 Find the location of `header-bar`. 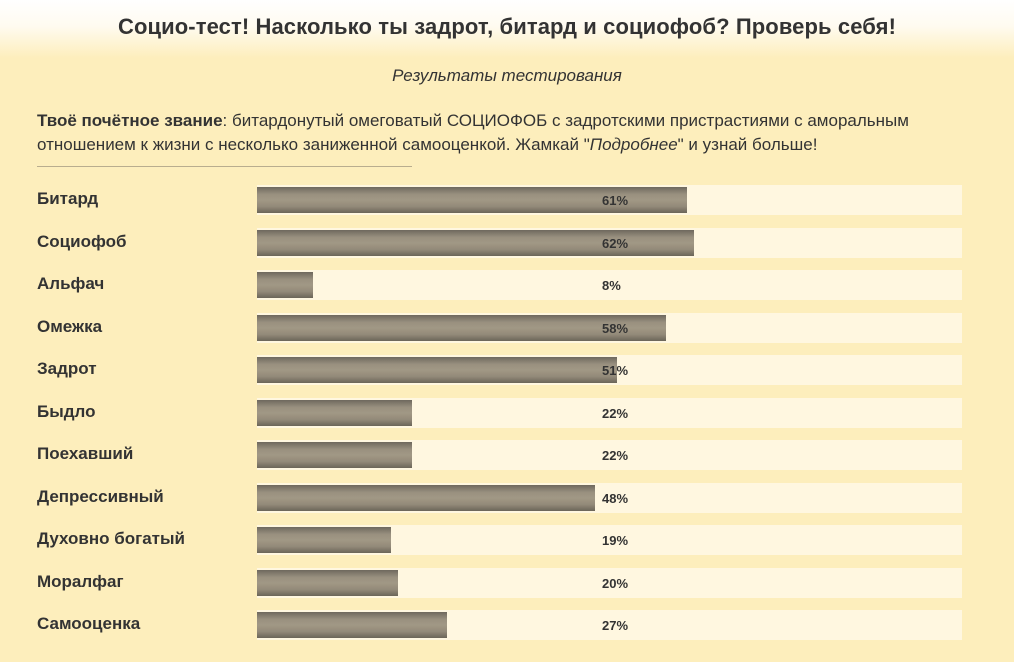

header-bar is located at coordinates (507, 29).